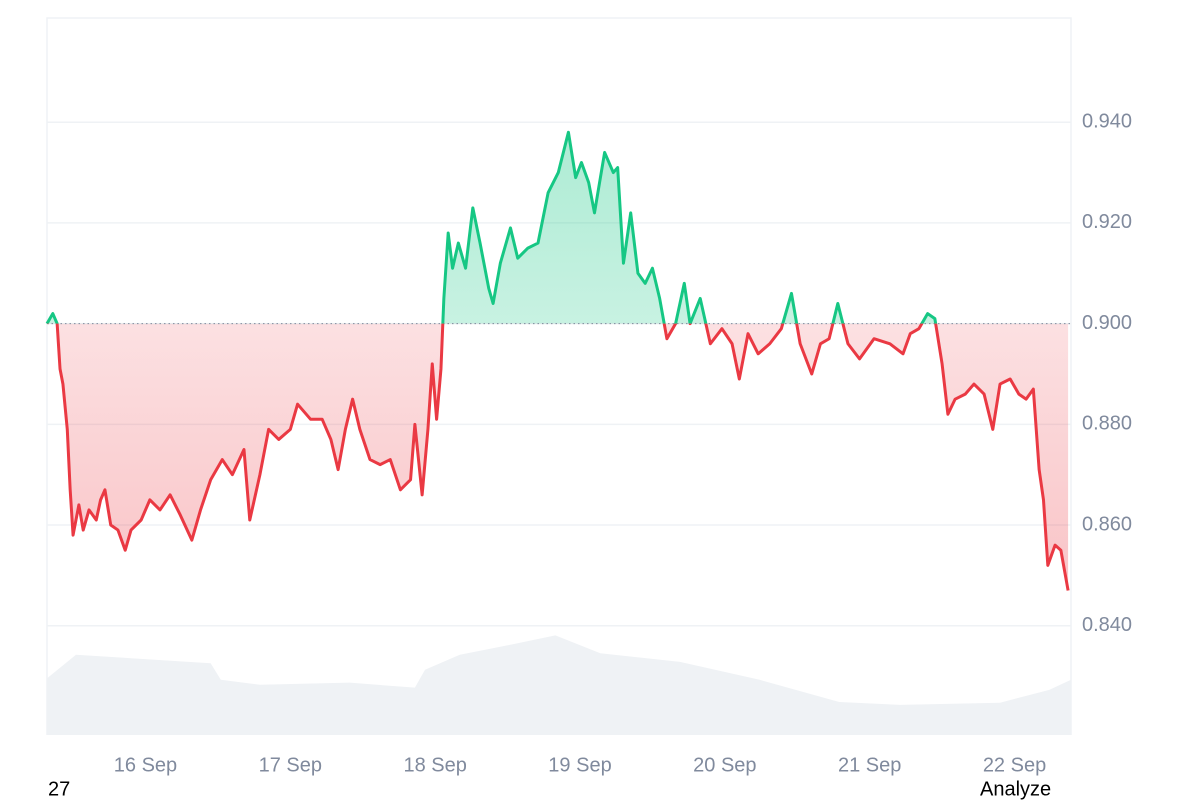  What do you see at coordinates (1107, 122) in the screenshot?
I see `y-tick-label: 0.940` at bounding box center [1107, 122].